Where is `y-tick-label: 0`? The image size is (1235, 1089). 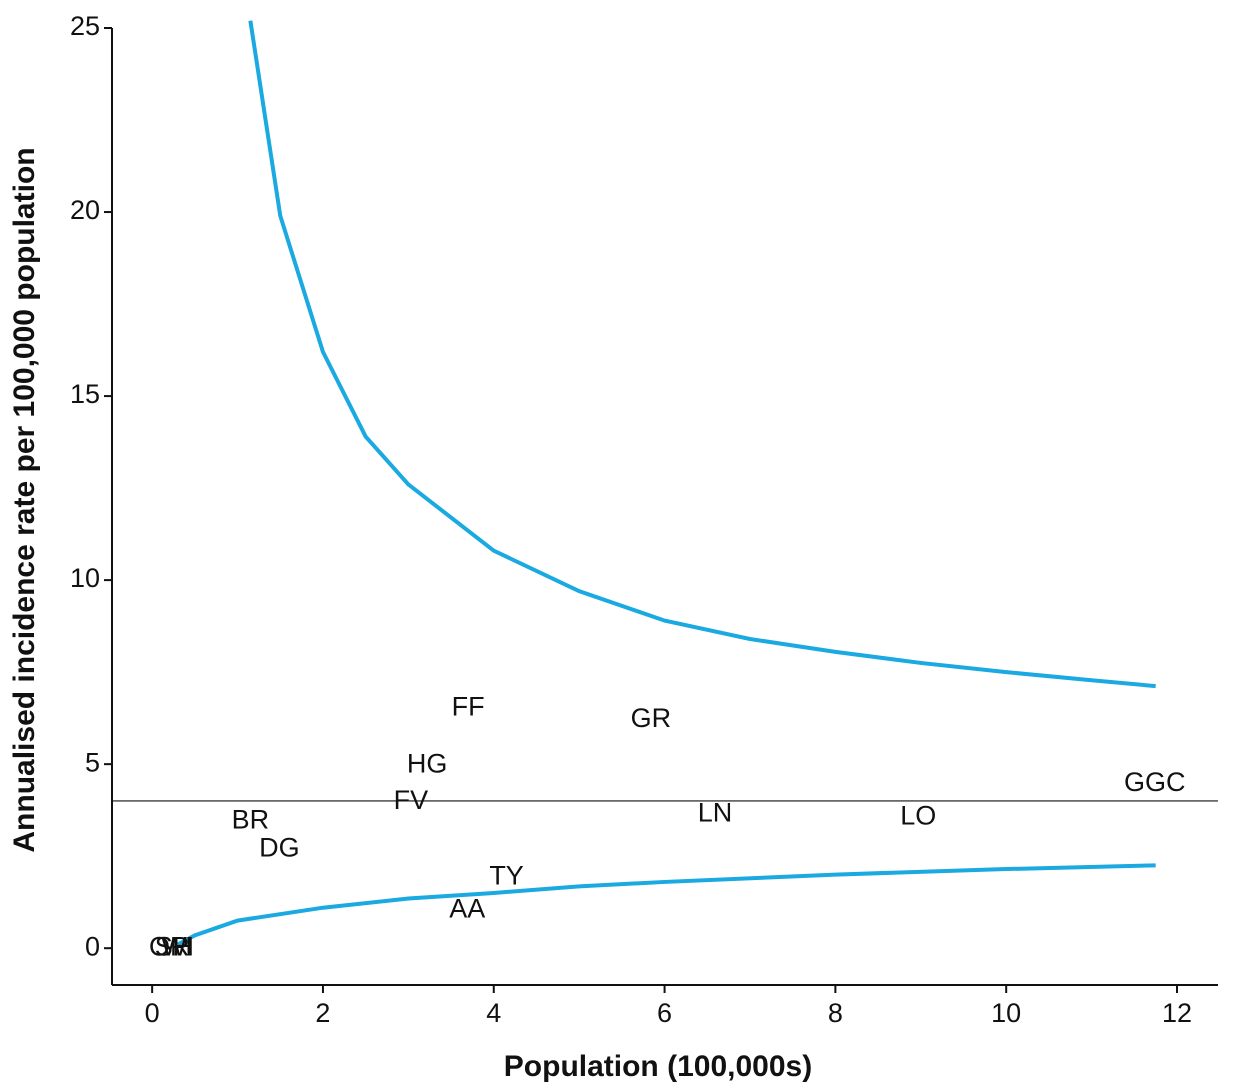
y-tick-label: 0 is located at coordinates (92, 946).